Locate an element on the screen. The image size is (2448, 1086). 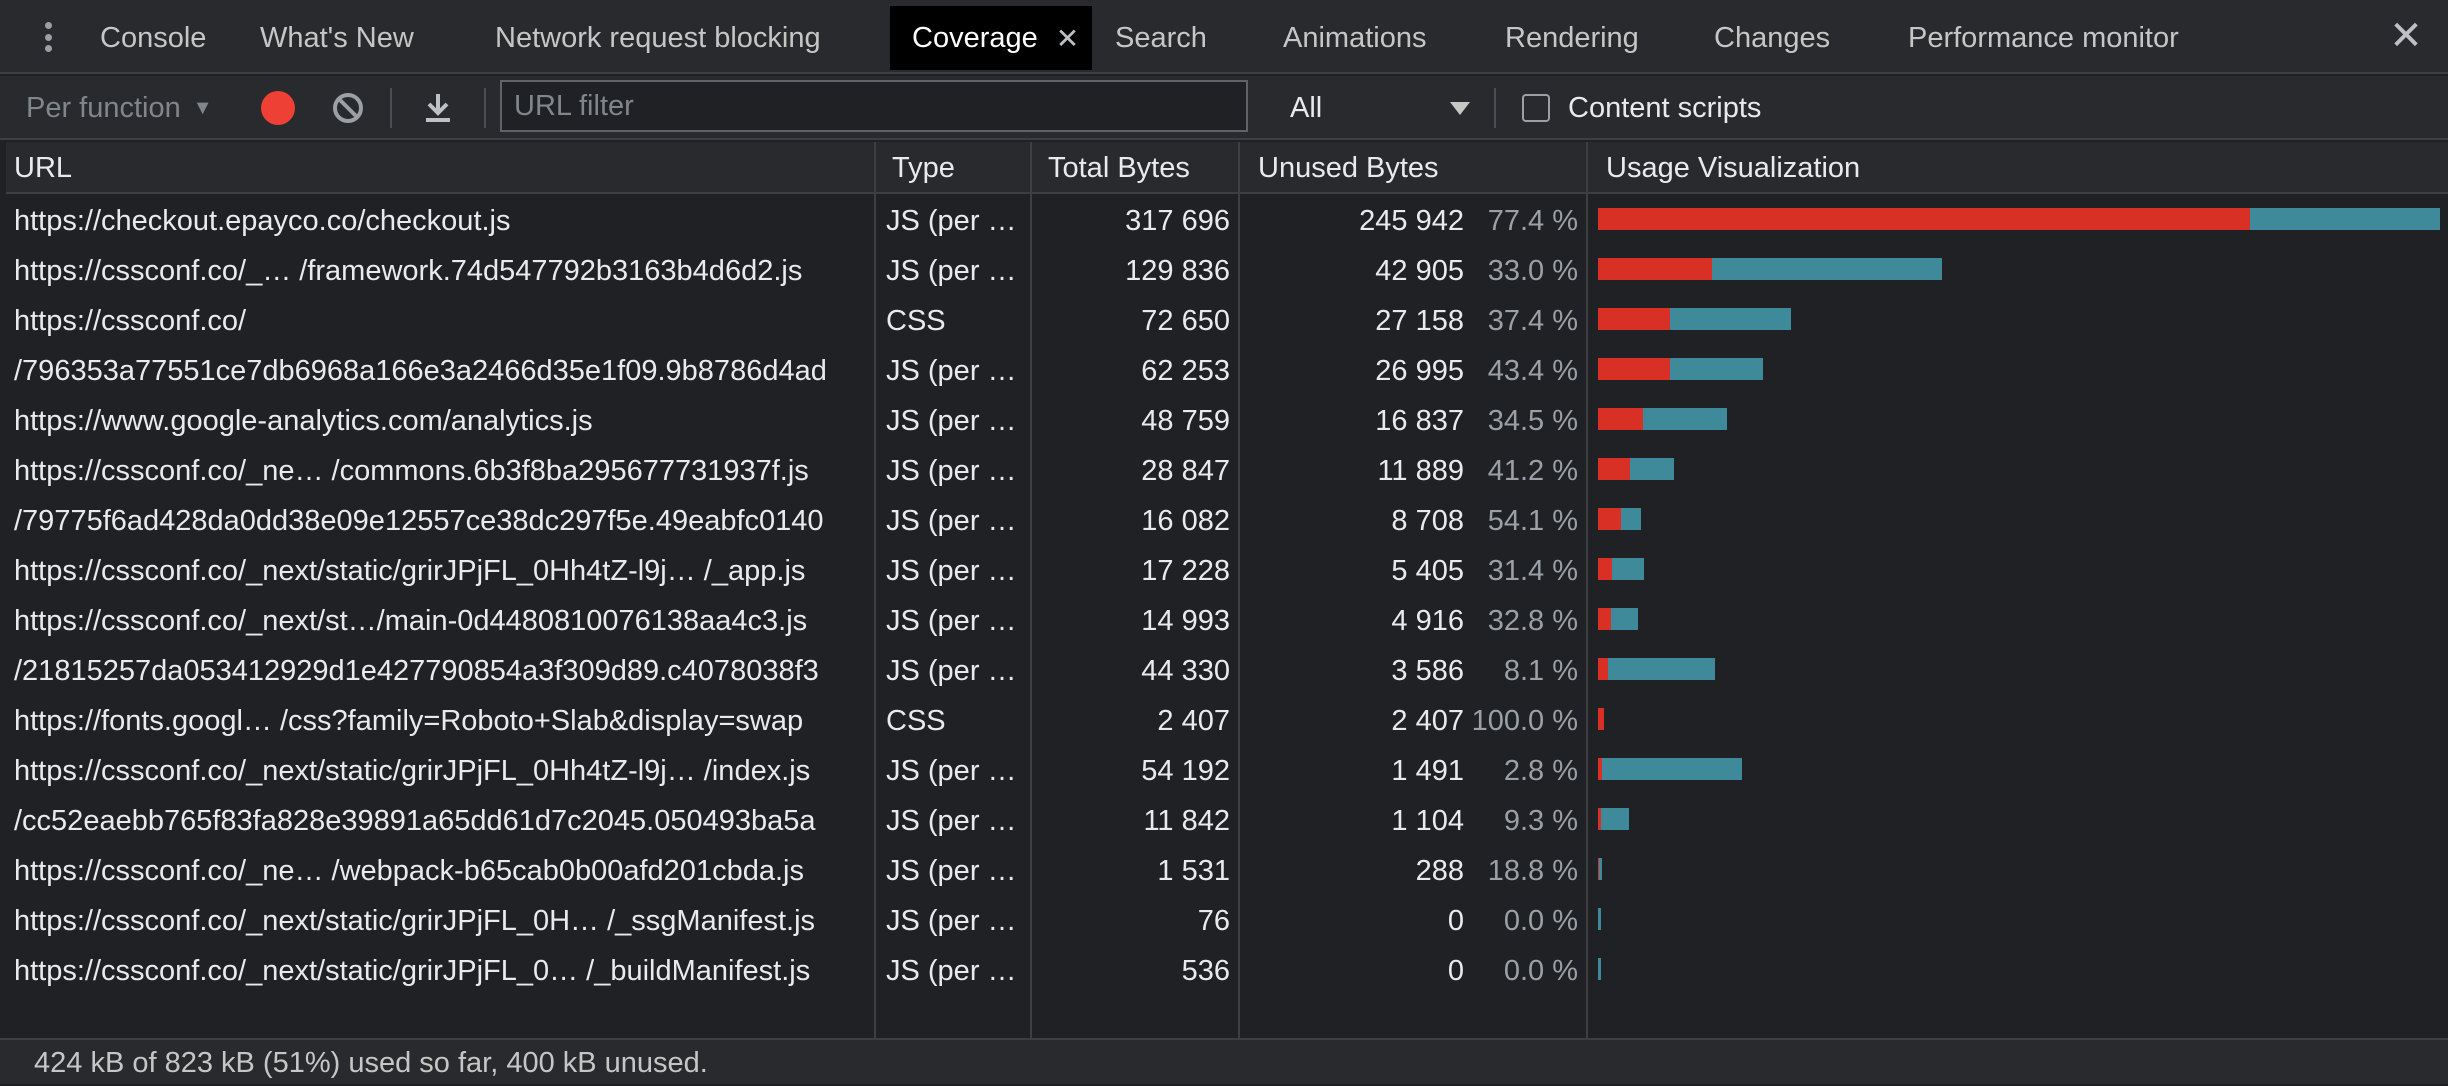
tab-label: Search is located at coordinates (1161, 37).